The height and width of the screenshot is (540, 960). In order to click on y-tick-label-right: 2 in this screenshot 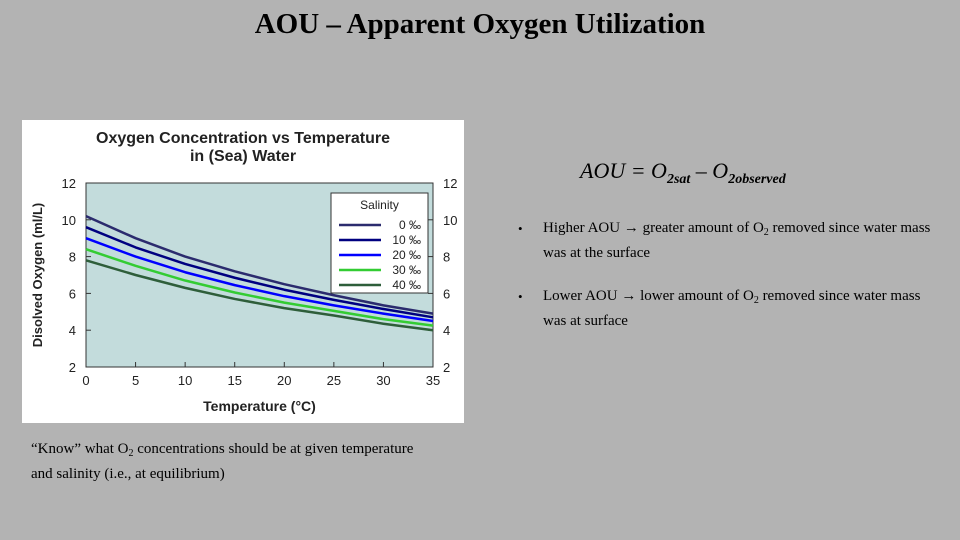, I will do `click(446, 367)`.